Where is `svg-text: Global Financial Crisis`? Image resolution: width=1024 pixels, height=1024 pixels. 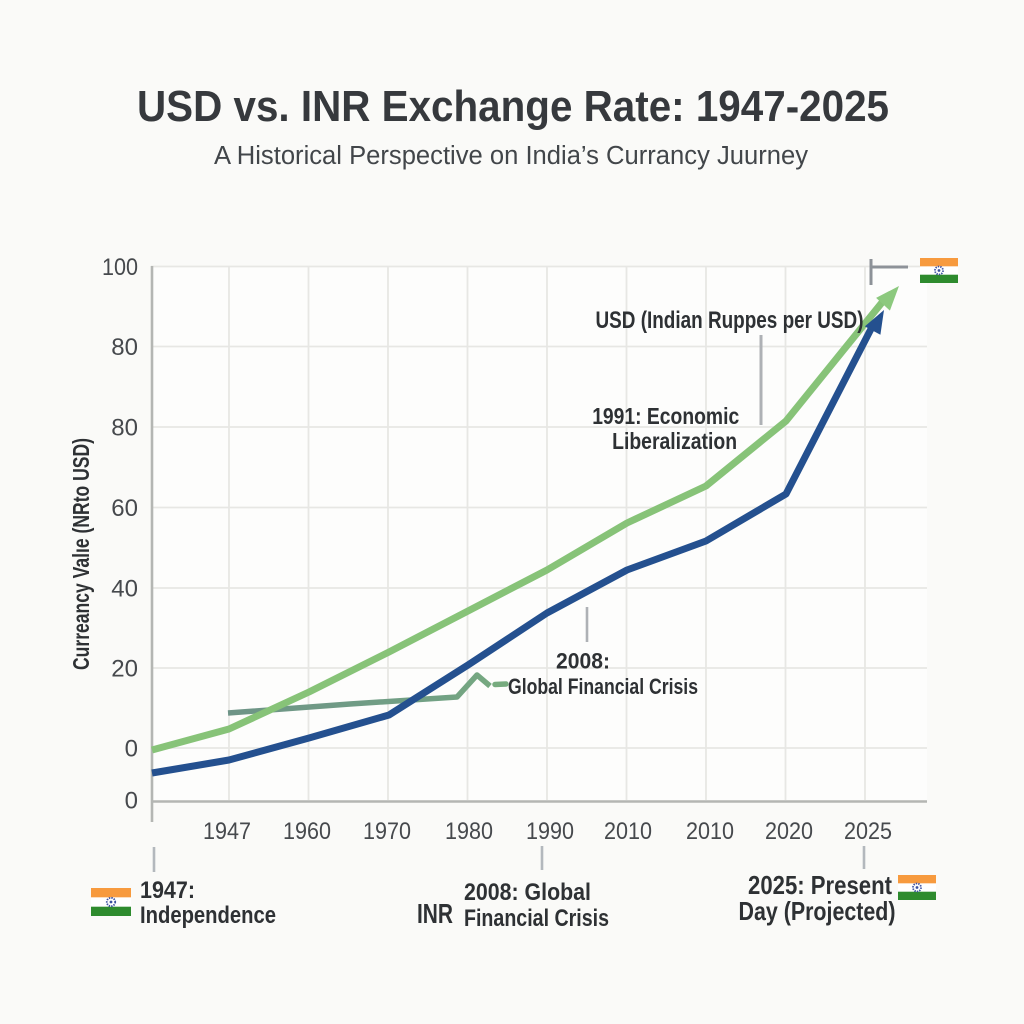
svg-text: Global Financial Crisis is located at coordinates (603, 686).